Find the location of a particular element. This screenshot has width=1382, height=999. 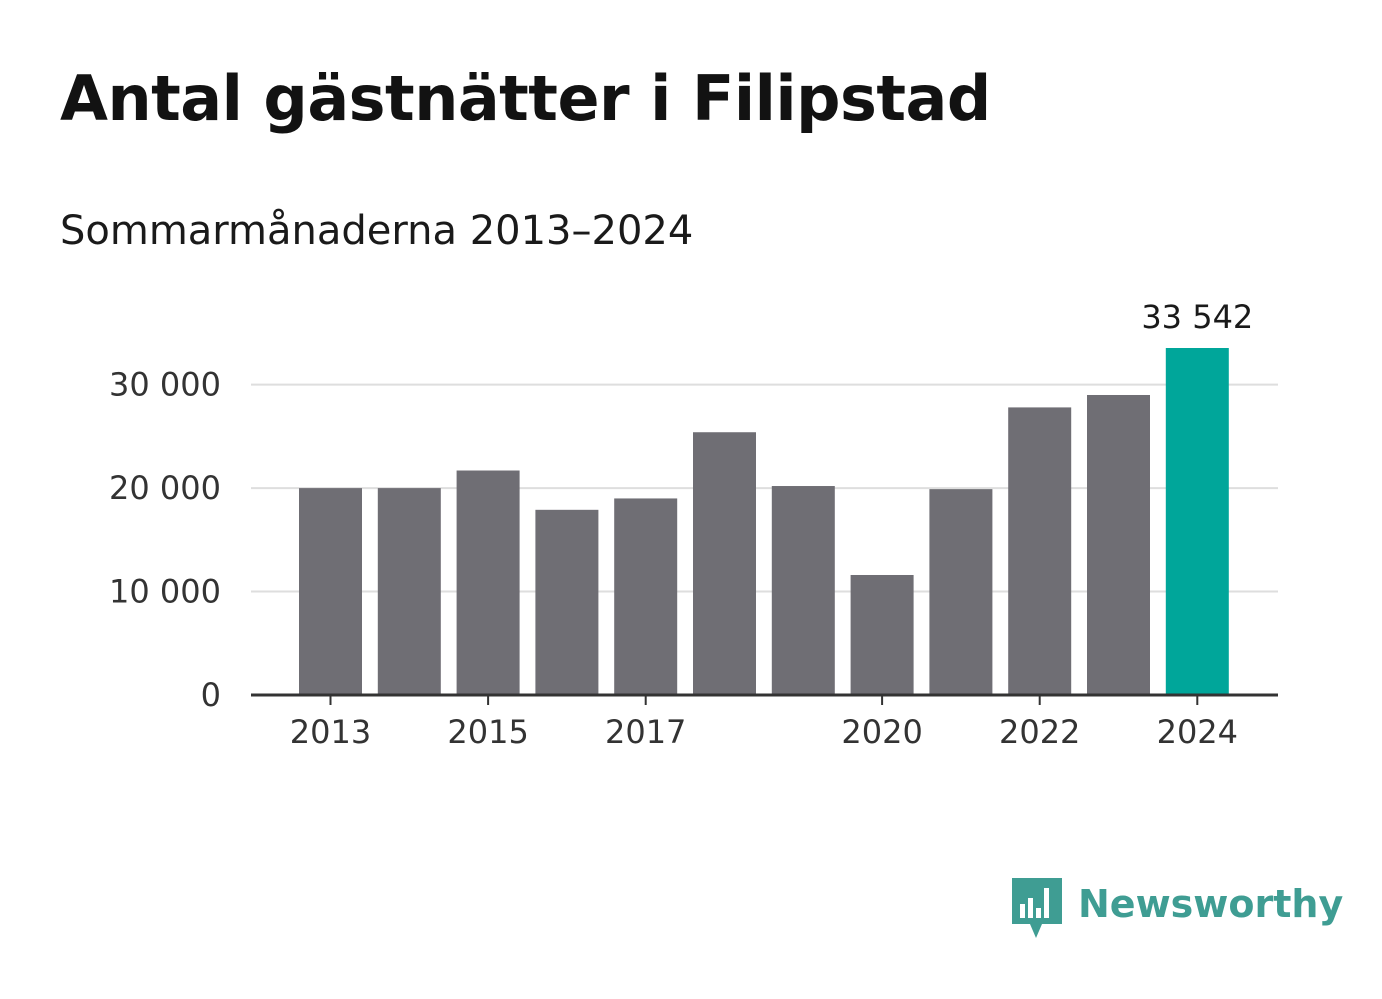

bar-2017 is located at coordinates (646, 596).